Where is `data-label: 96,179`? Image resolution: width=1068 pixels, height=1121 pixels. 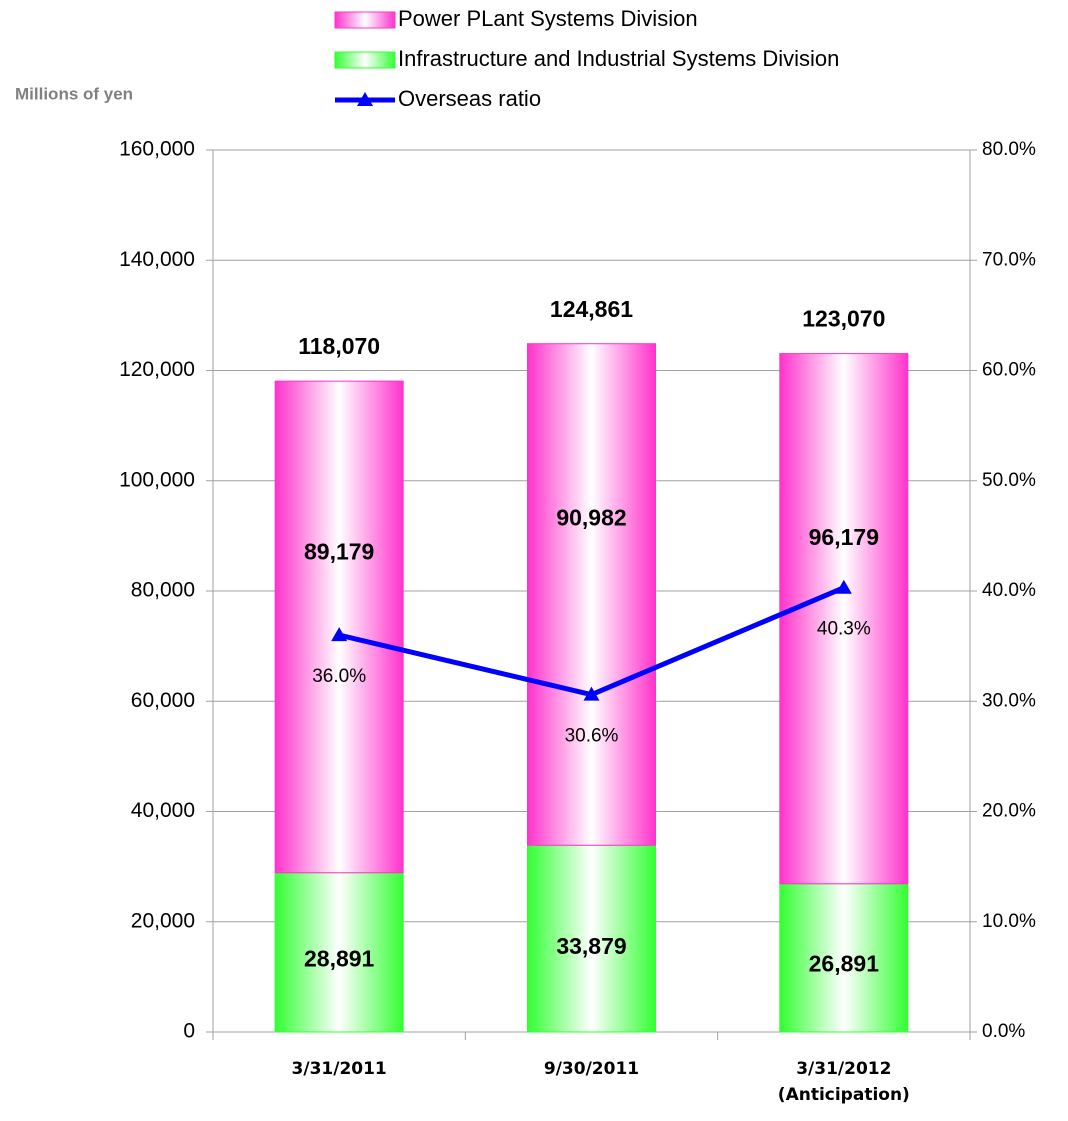
data-label: 96,179 is located at coordinates (844, 537).